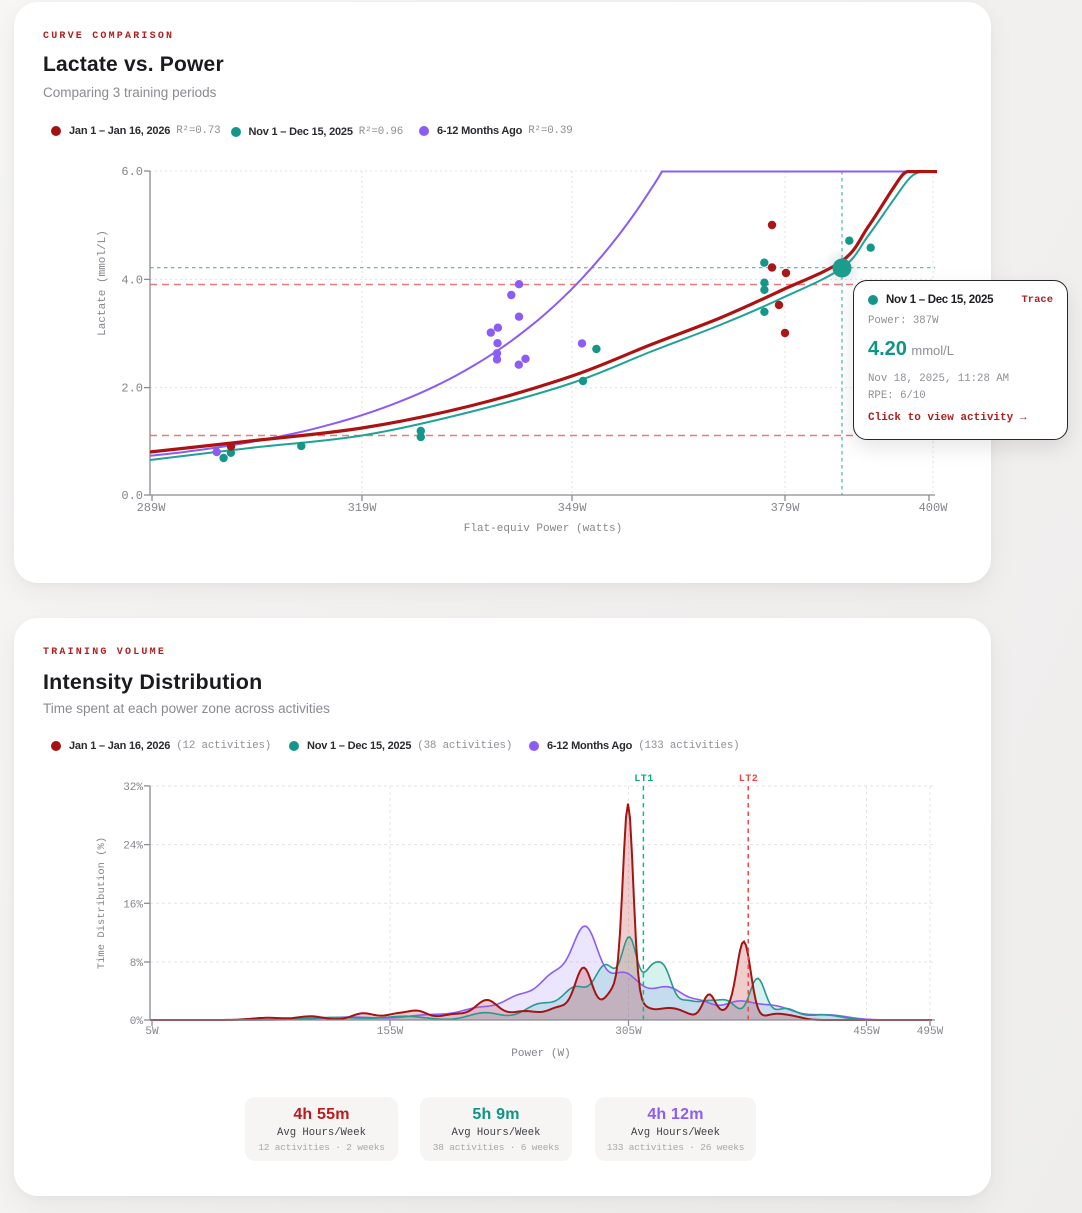  I want to click on svg-text: 8%, so click(137, 964).